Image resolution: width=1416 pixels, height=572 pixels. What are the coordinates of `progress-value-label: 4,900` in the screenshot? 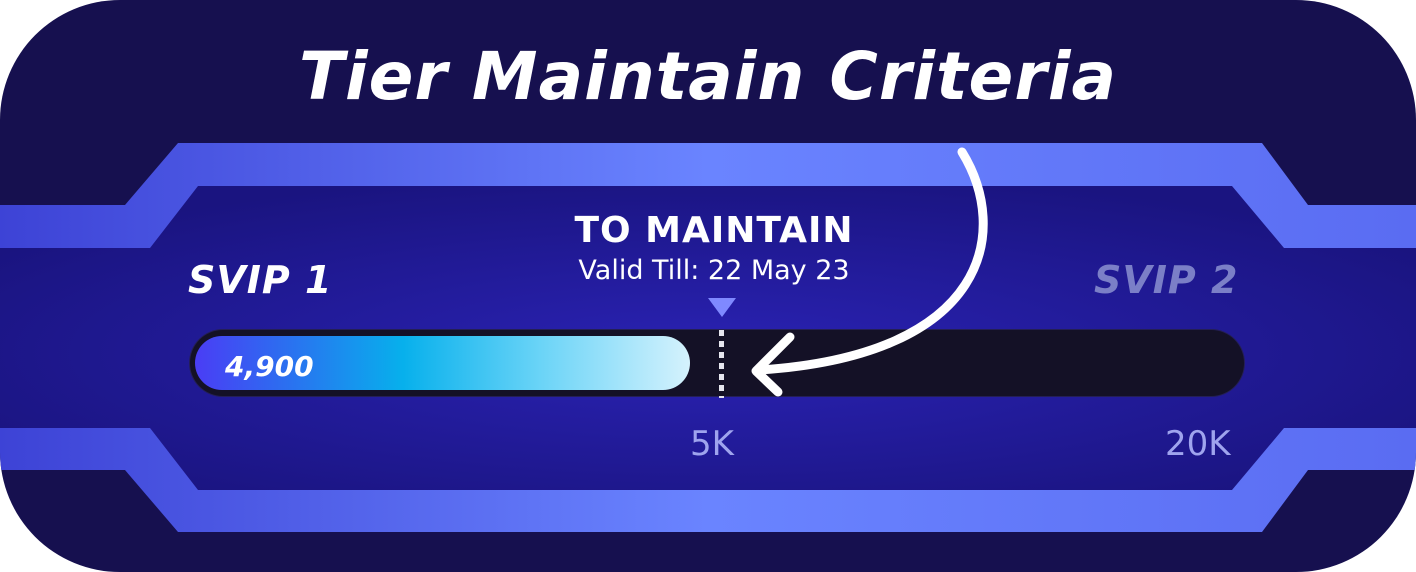 It's located at (269, 366).